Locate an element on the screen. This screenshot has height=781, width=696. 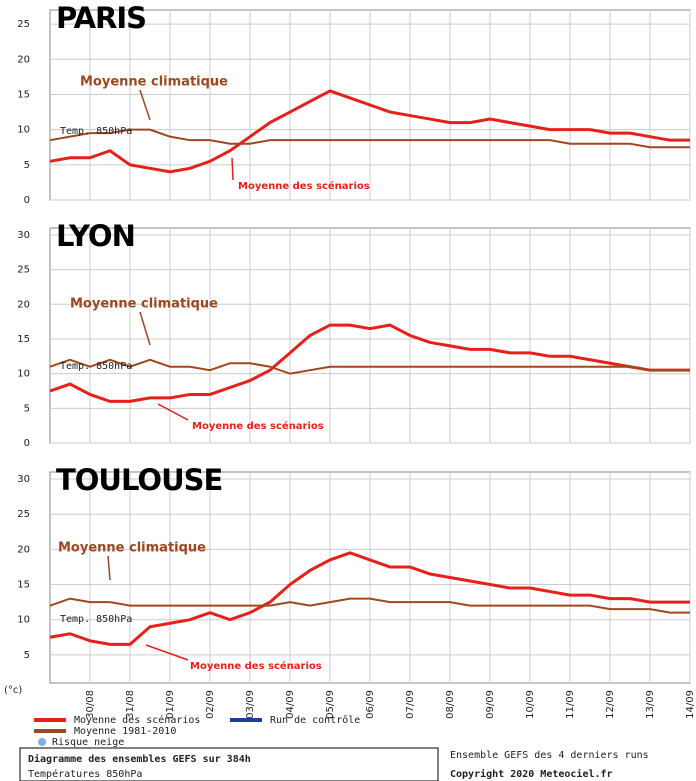
legend-label: Moyenne des scénarios is located at coordinates (137, 720).